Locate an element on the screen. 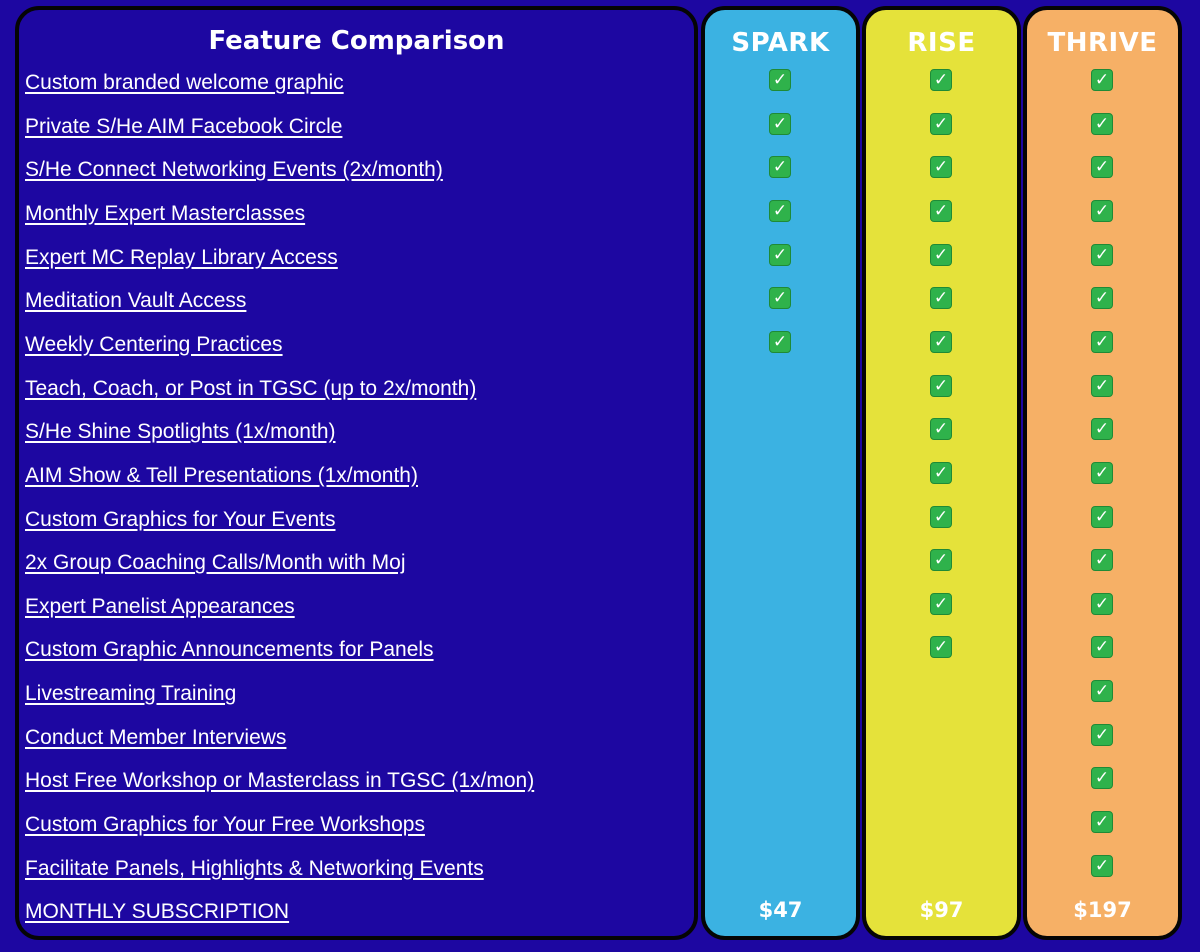 The height and width of the screenshot is (952, 1200). plan-title-thrive: THRIVE is located at coordinates (1102, 43).